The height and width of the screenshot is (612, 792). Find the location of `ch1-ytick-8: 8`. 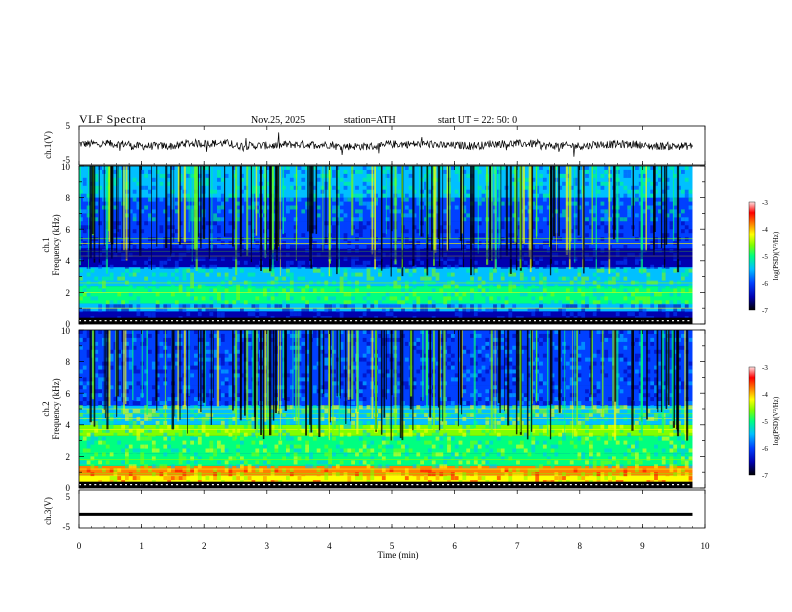

ch1-ytick-8: 8 is located at coordinates (68, 198).